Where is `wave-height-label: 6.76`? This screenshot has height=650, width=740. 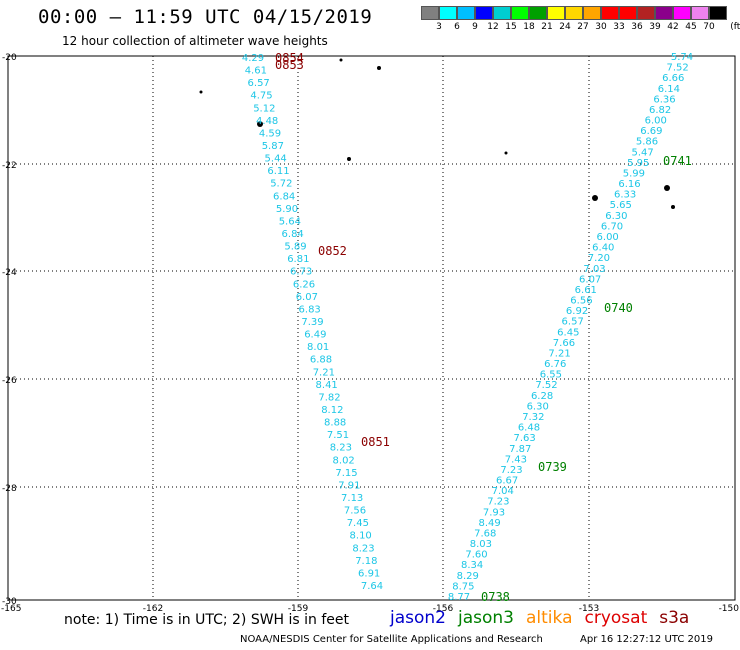
wave-height-label: 6.76 is located at coordinates (555, 364).